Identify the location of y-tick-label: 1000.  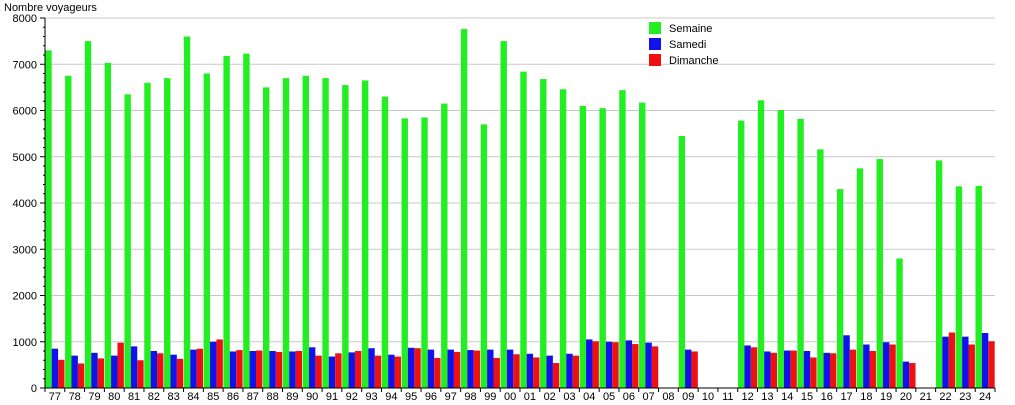
(25, 343).